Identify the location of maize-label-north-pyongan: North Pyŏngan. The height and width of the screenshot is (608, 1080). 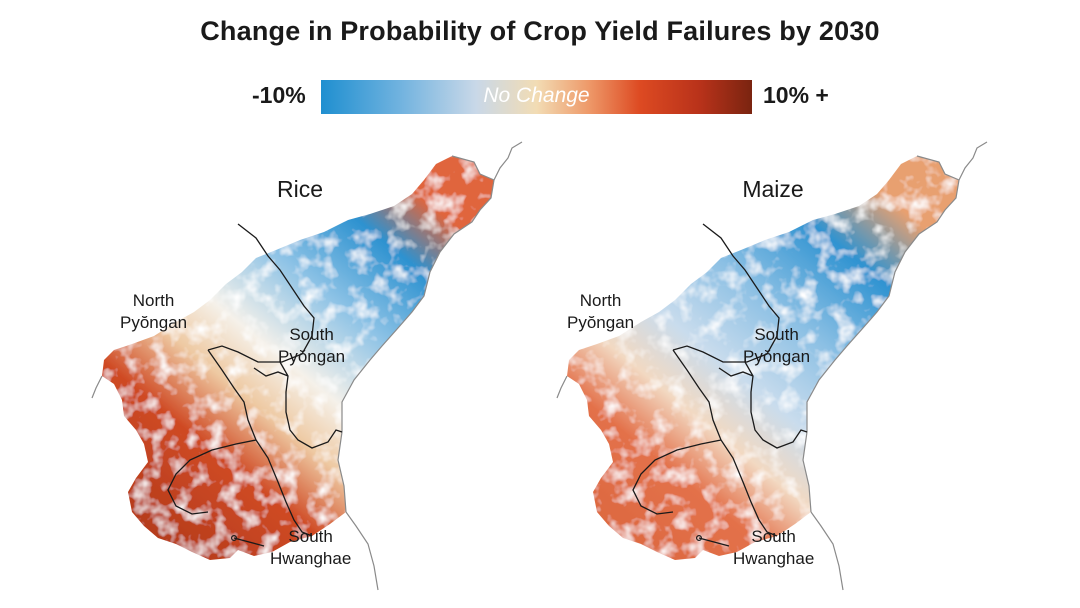
(600, 312).